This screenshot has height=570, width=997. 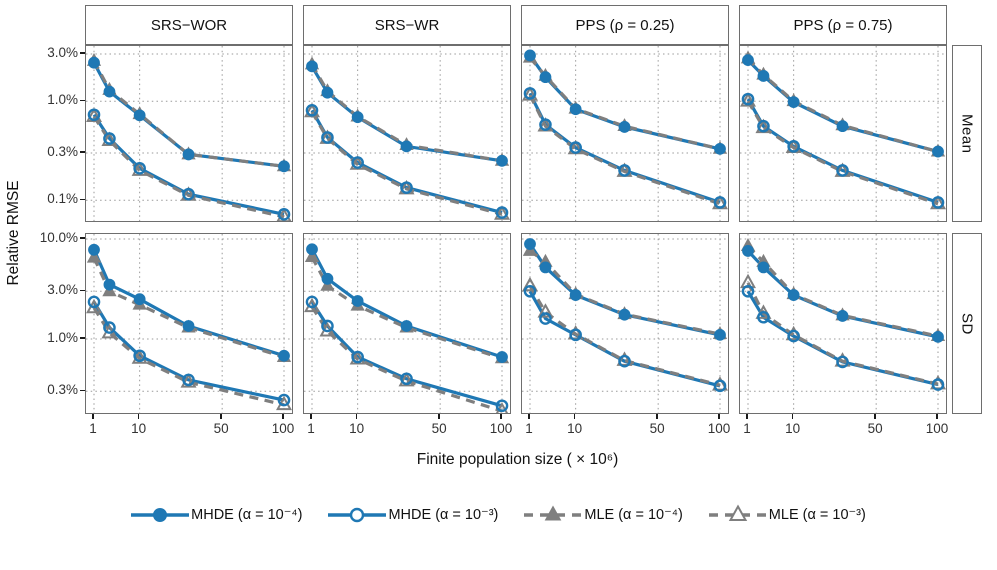 I want to click on series-line-mhde3, so click(x=842, y=151).